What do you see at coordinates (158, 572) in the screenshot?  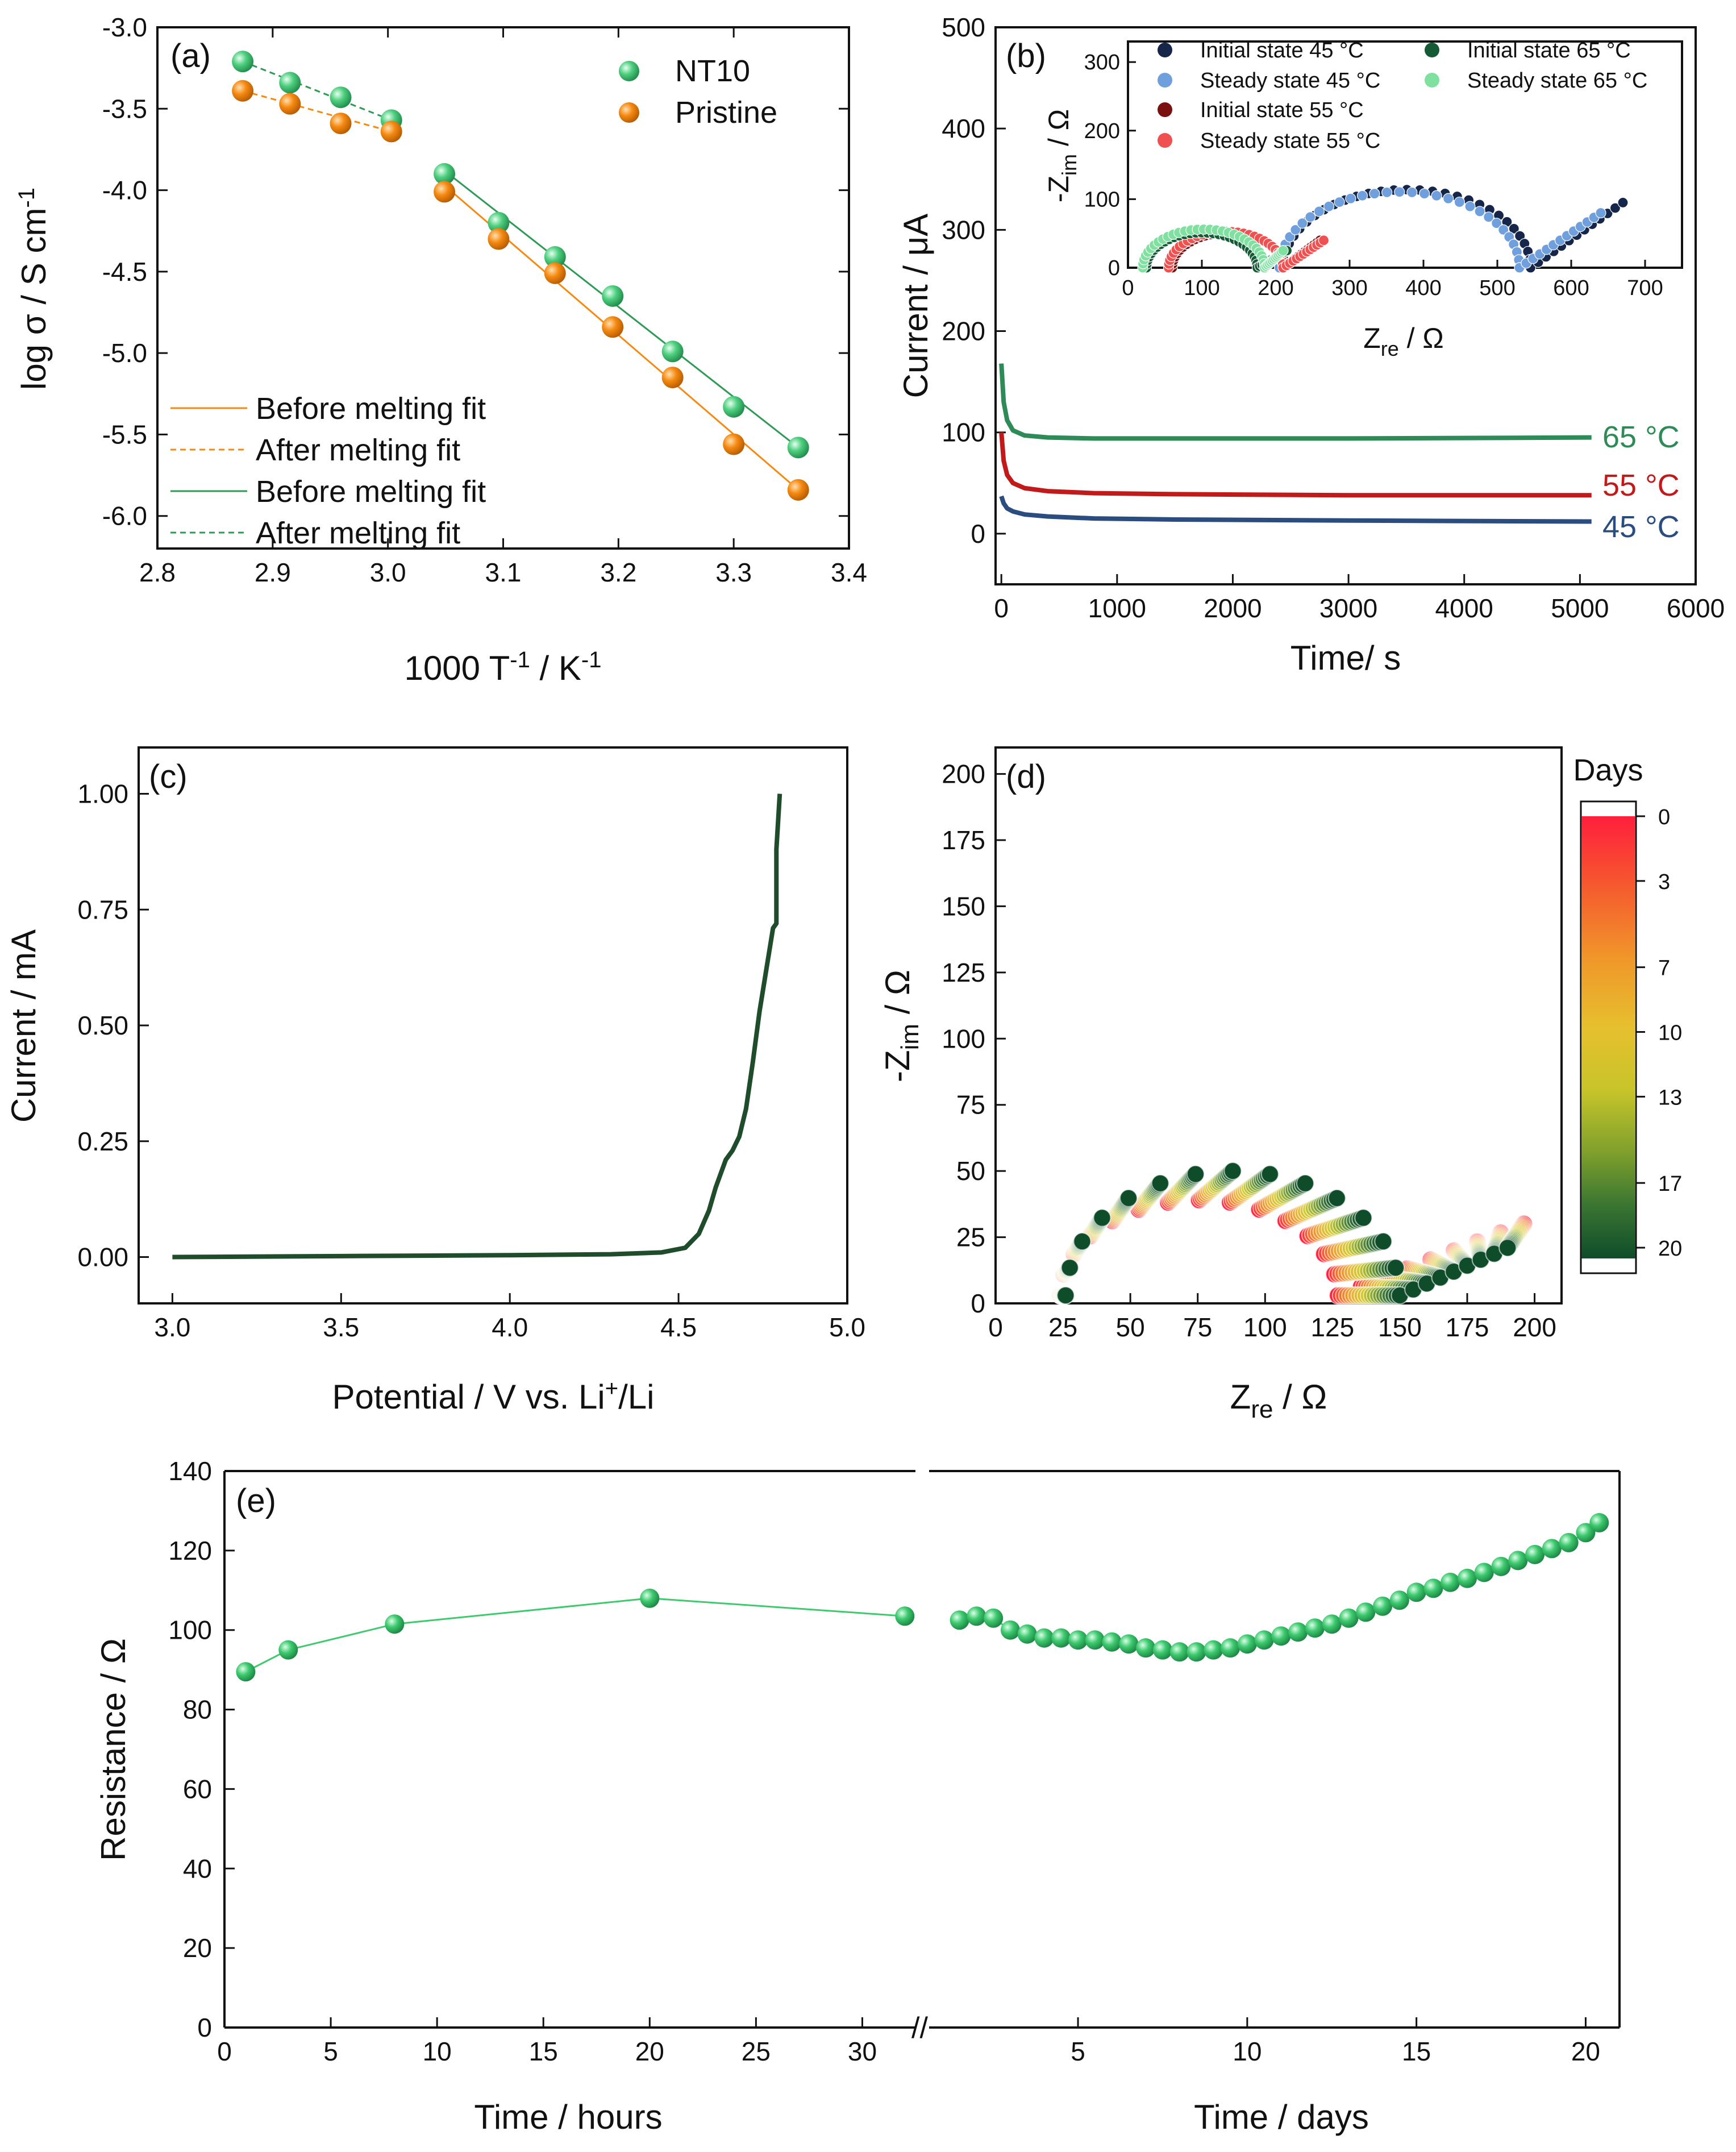 I see `x-tick-label: 2.8` at bounding box center [158, 572].